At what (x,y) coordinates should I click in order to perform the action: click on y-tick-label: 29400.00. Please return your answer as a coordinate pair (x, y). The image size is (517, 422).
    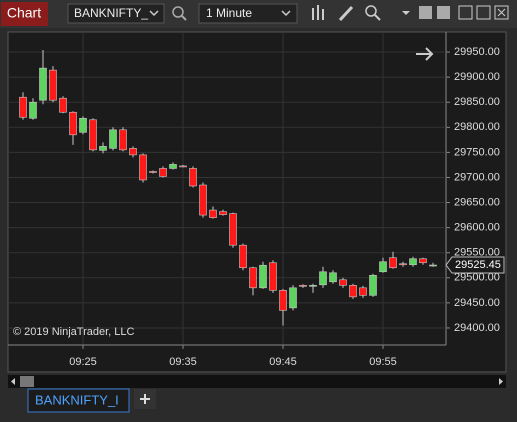
    Looking at the image, I should click on (477, 328).